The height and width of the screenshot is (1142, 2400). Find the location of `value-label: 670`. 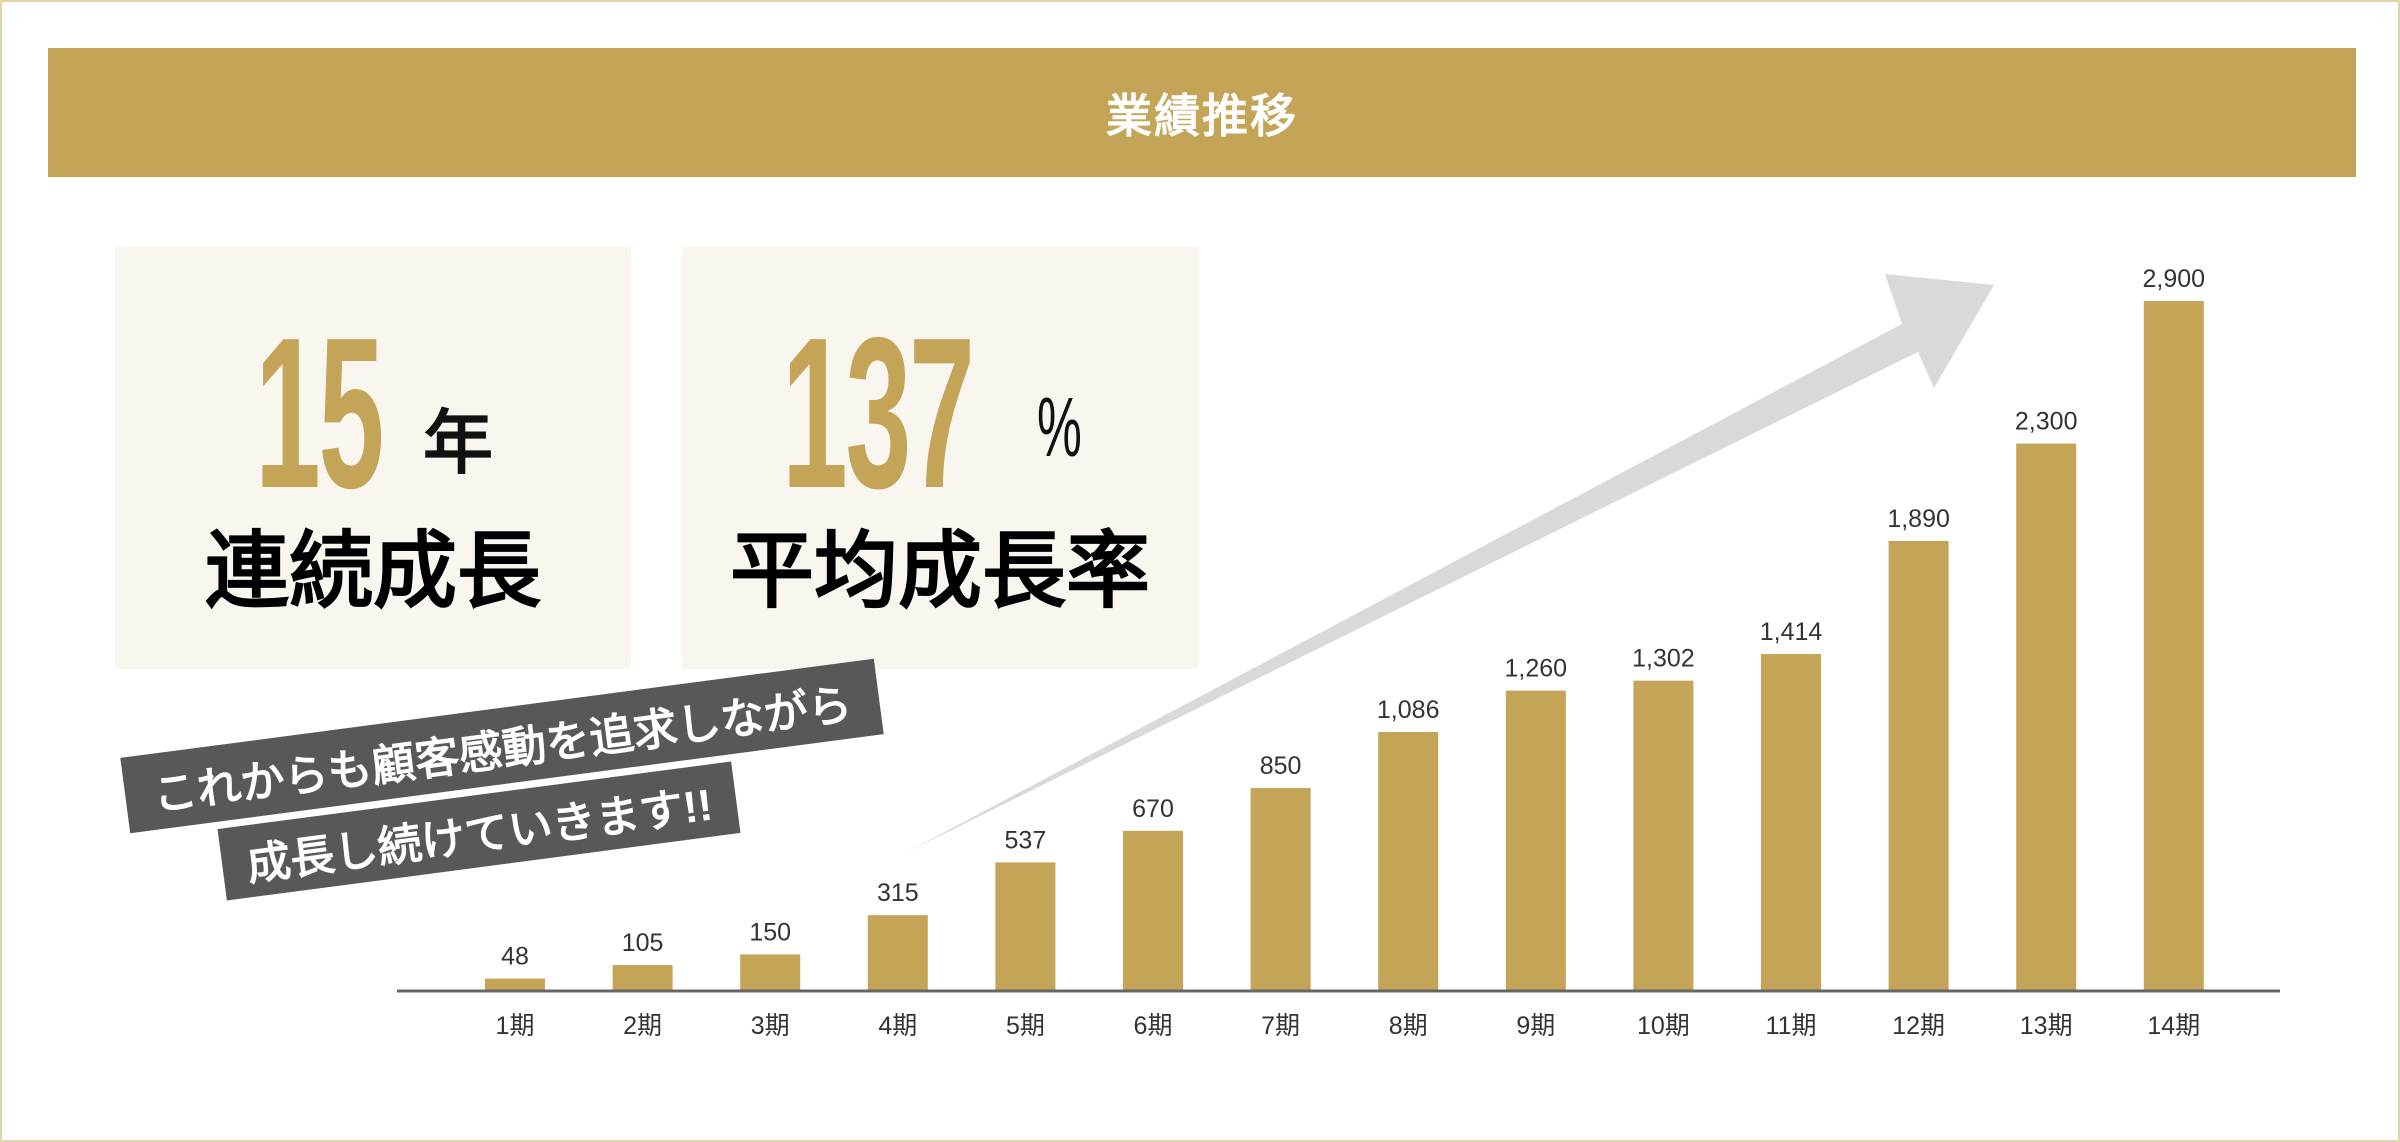

value-label: 670 is located at coordinates (1153, 809).